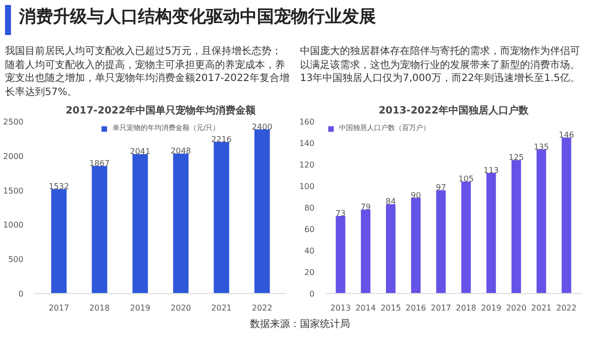 Image resolution: width=600 pixels, height=338 pixels. What do you see at coordinates (13, 191) in the screenshot?
I see `y-tick-label: 1500` at bounding box center [13, 191].